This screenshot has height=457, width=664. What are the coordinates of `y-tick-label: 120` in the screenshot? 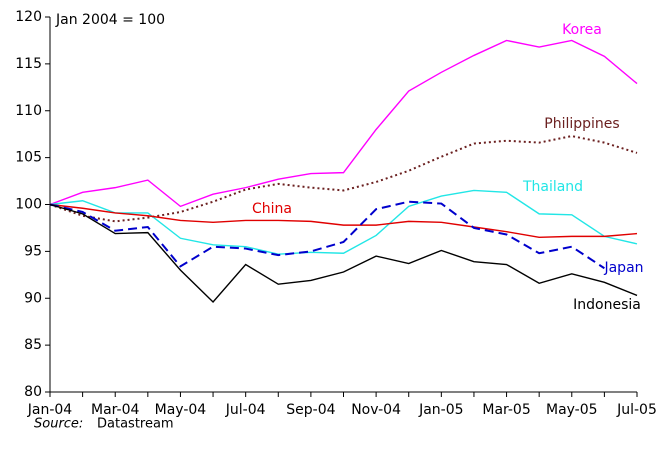 It's located at (28, 17).